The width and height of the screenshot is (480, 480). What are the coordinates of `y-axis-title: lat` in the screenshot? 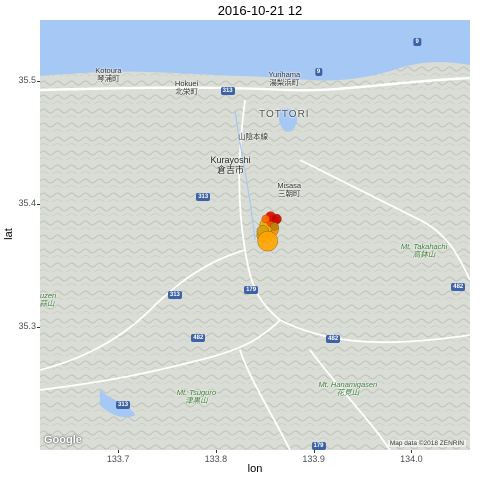 It's located at (9, 234).